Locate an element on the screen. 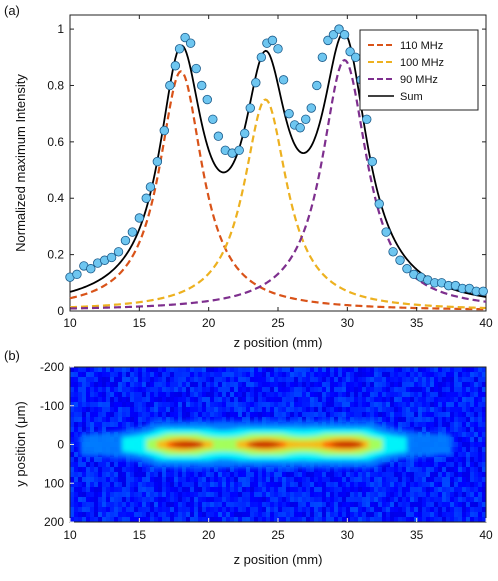 This screenshot has height=581, width=498. legend-label-100: 100 MHz is located at coordinates (422, 63).